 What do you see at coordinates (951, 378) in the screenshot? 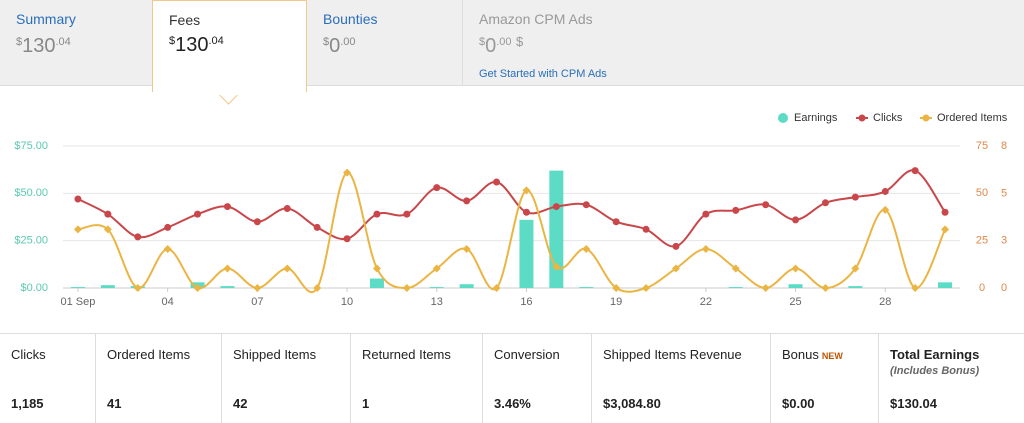
I see `stat: Total Earnings (Includes Bonus) $130.04` at bounding box center [951, 378].